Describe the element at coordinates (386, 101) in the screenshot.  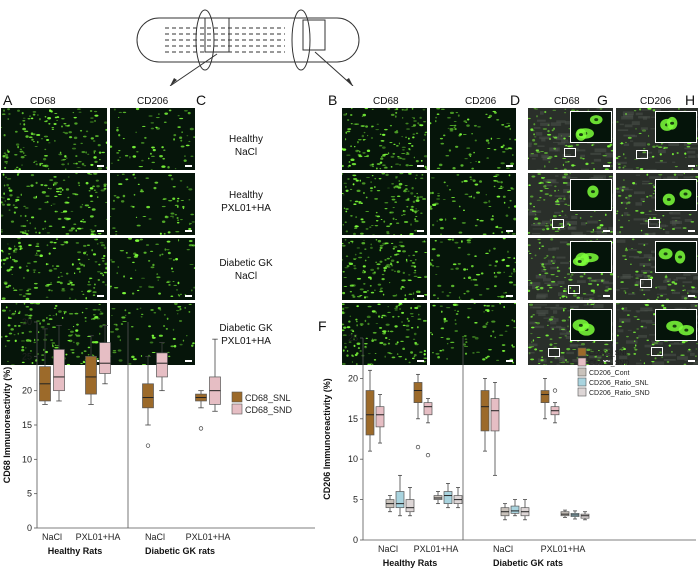
I see `col-label-cd68-b: CD68` at that location.